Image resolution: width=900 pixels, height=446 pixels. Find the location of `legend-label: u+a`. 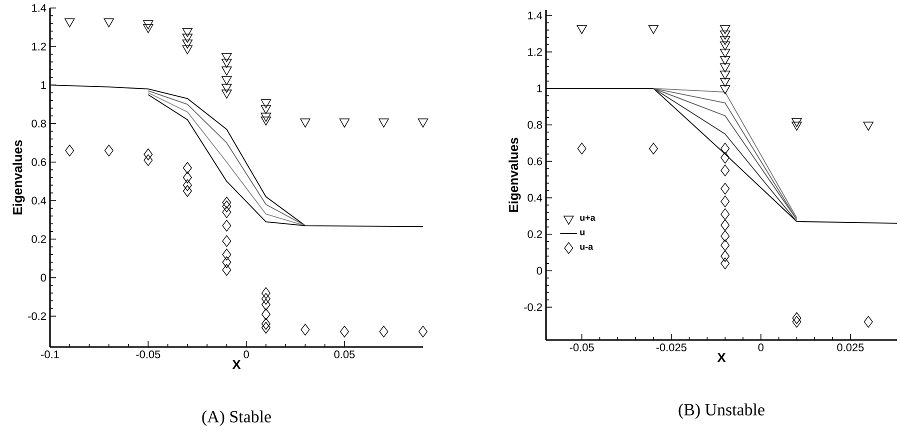

legend-label: u+a is located at coordinates (588, 218).